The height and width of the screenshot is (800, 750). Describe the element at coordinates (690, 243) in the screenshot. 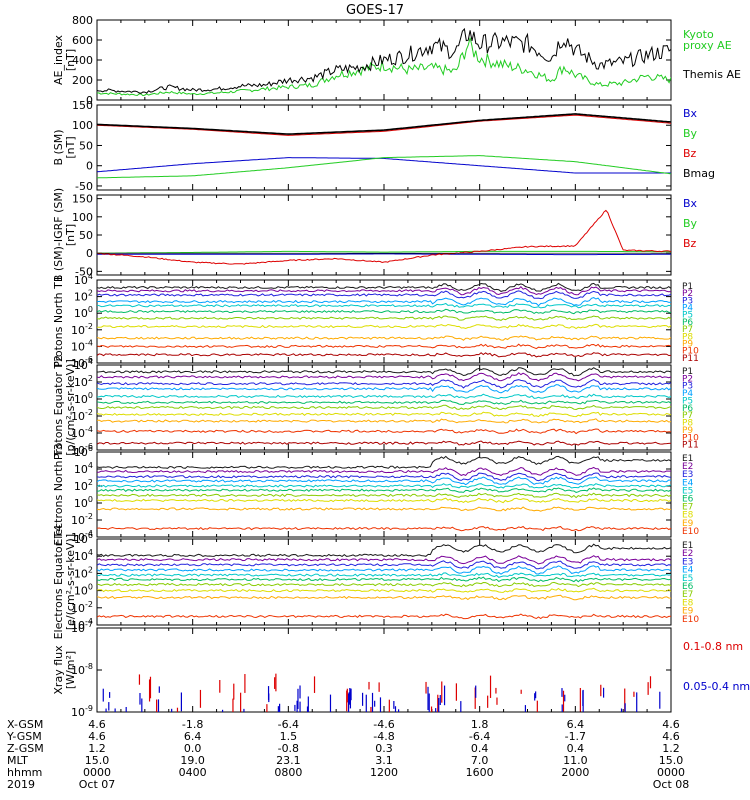

I see `legend-bz: Bz` at that location.